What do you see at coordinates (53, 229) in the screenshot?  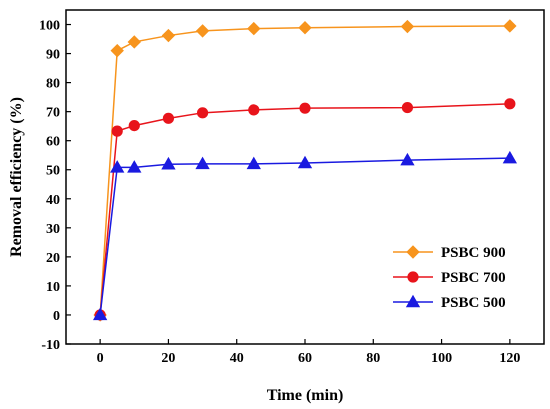 I see `y-tick-label: 30` at bounding box center [53, 229].